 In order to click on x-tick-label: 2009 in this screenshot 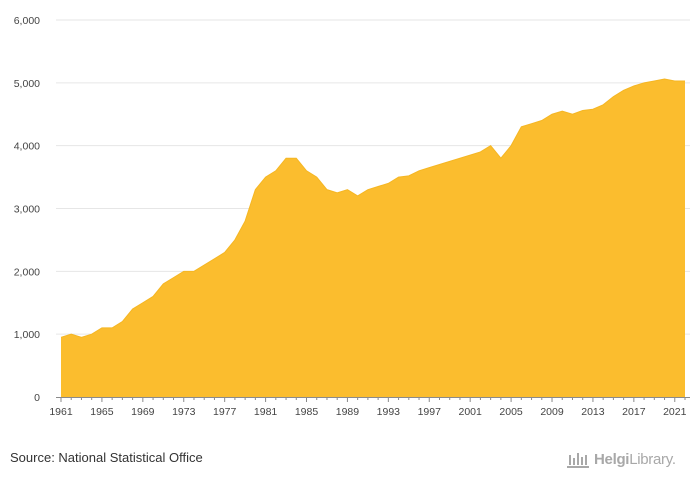, I will do `click(552, 412)`.